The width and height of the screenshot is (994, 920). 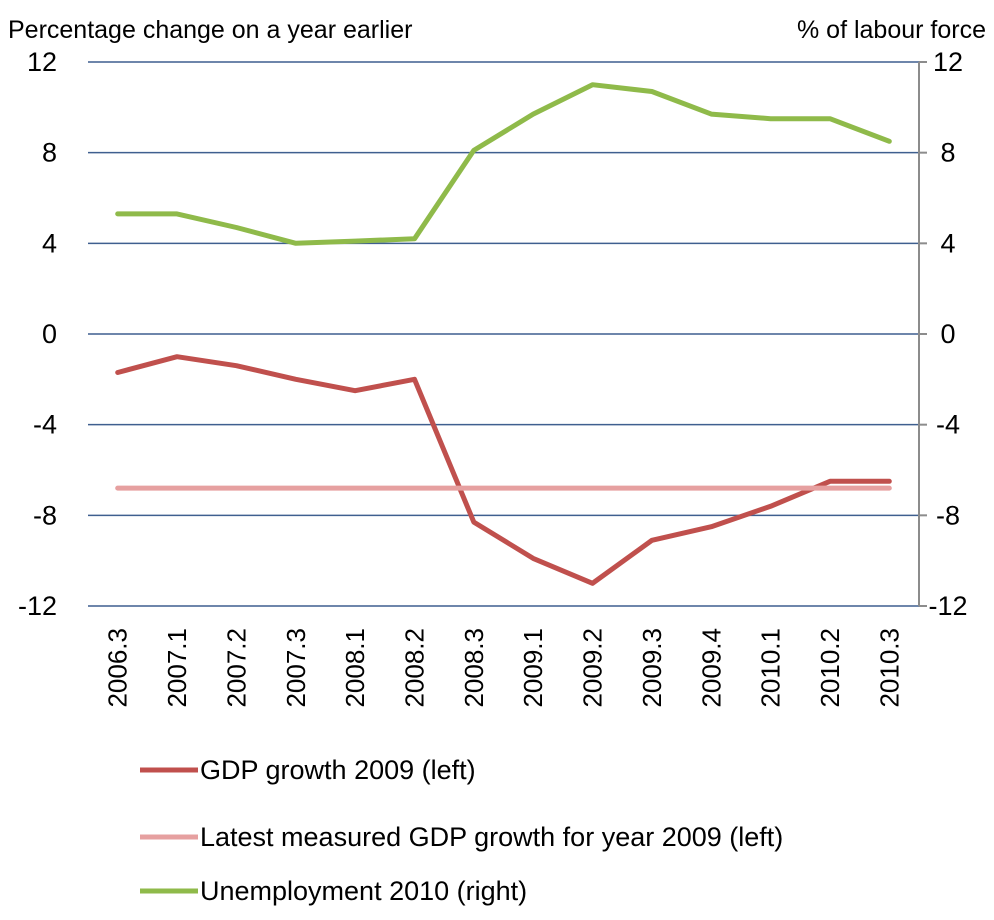 I want to click on left-tick-label: -4, so click(x=45, y=425).